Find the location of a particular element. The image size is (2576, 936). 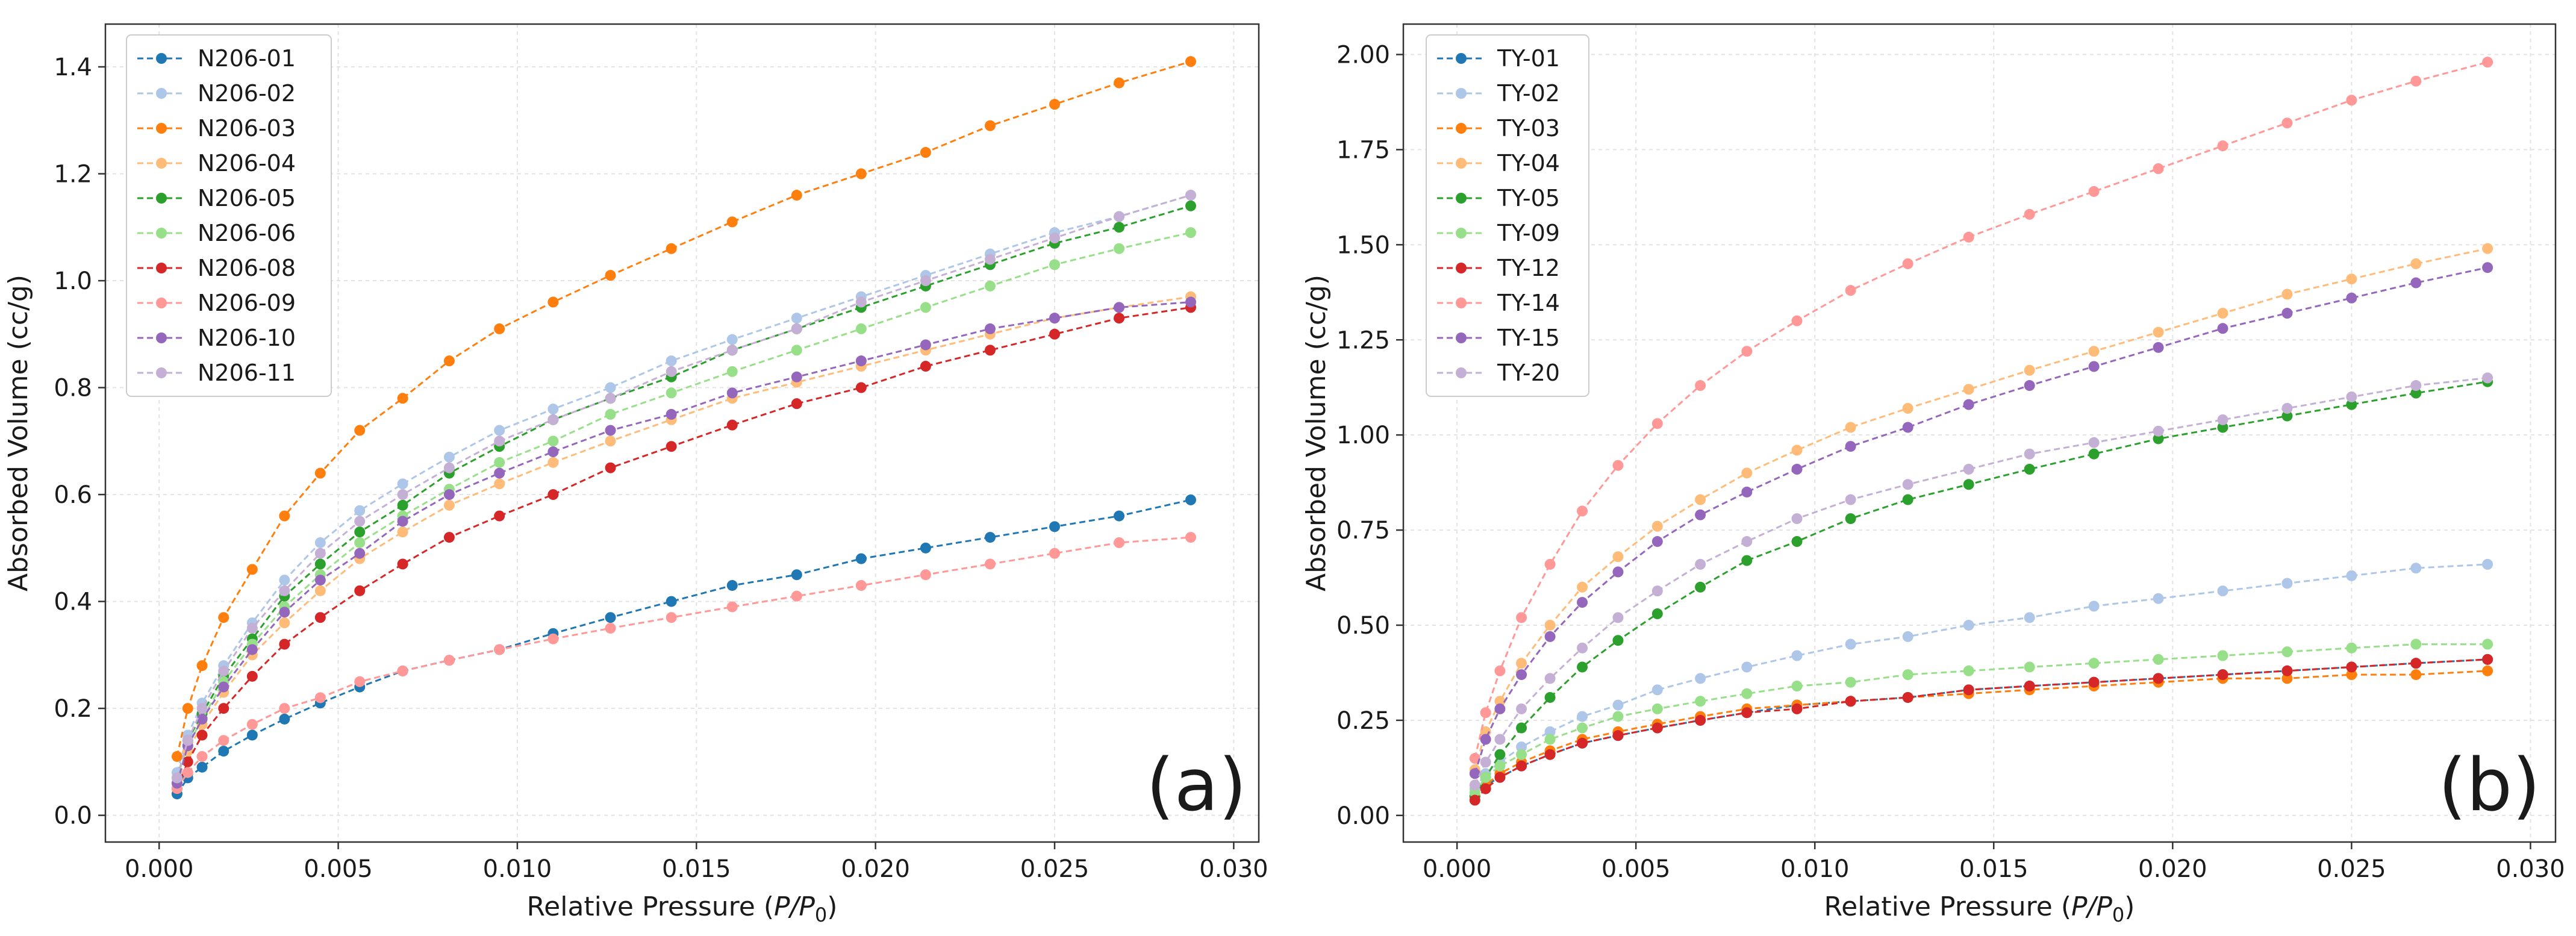

y-tick-label: 1.2 is located at coordinates (73, 175).